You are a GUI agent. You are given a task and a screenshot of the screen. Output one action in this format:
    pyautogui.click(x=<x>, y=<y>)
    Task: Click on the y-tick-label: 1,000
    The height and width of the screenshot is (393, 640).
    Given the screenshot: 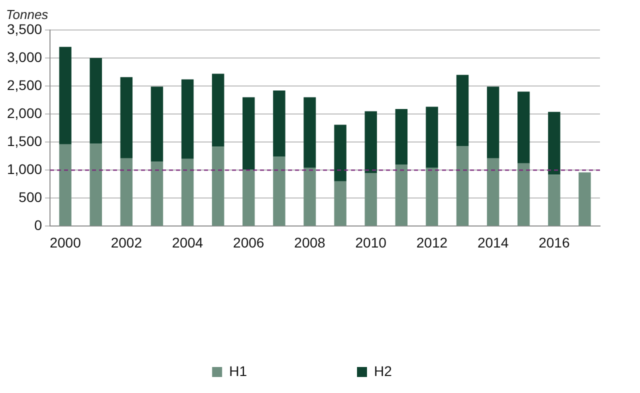 What is the action you would take?
    pyautogui.click(x=24, y=169)
    